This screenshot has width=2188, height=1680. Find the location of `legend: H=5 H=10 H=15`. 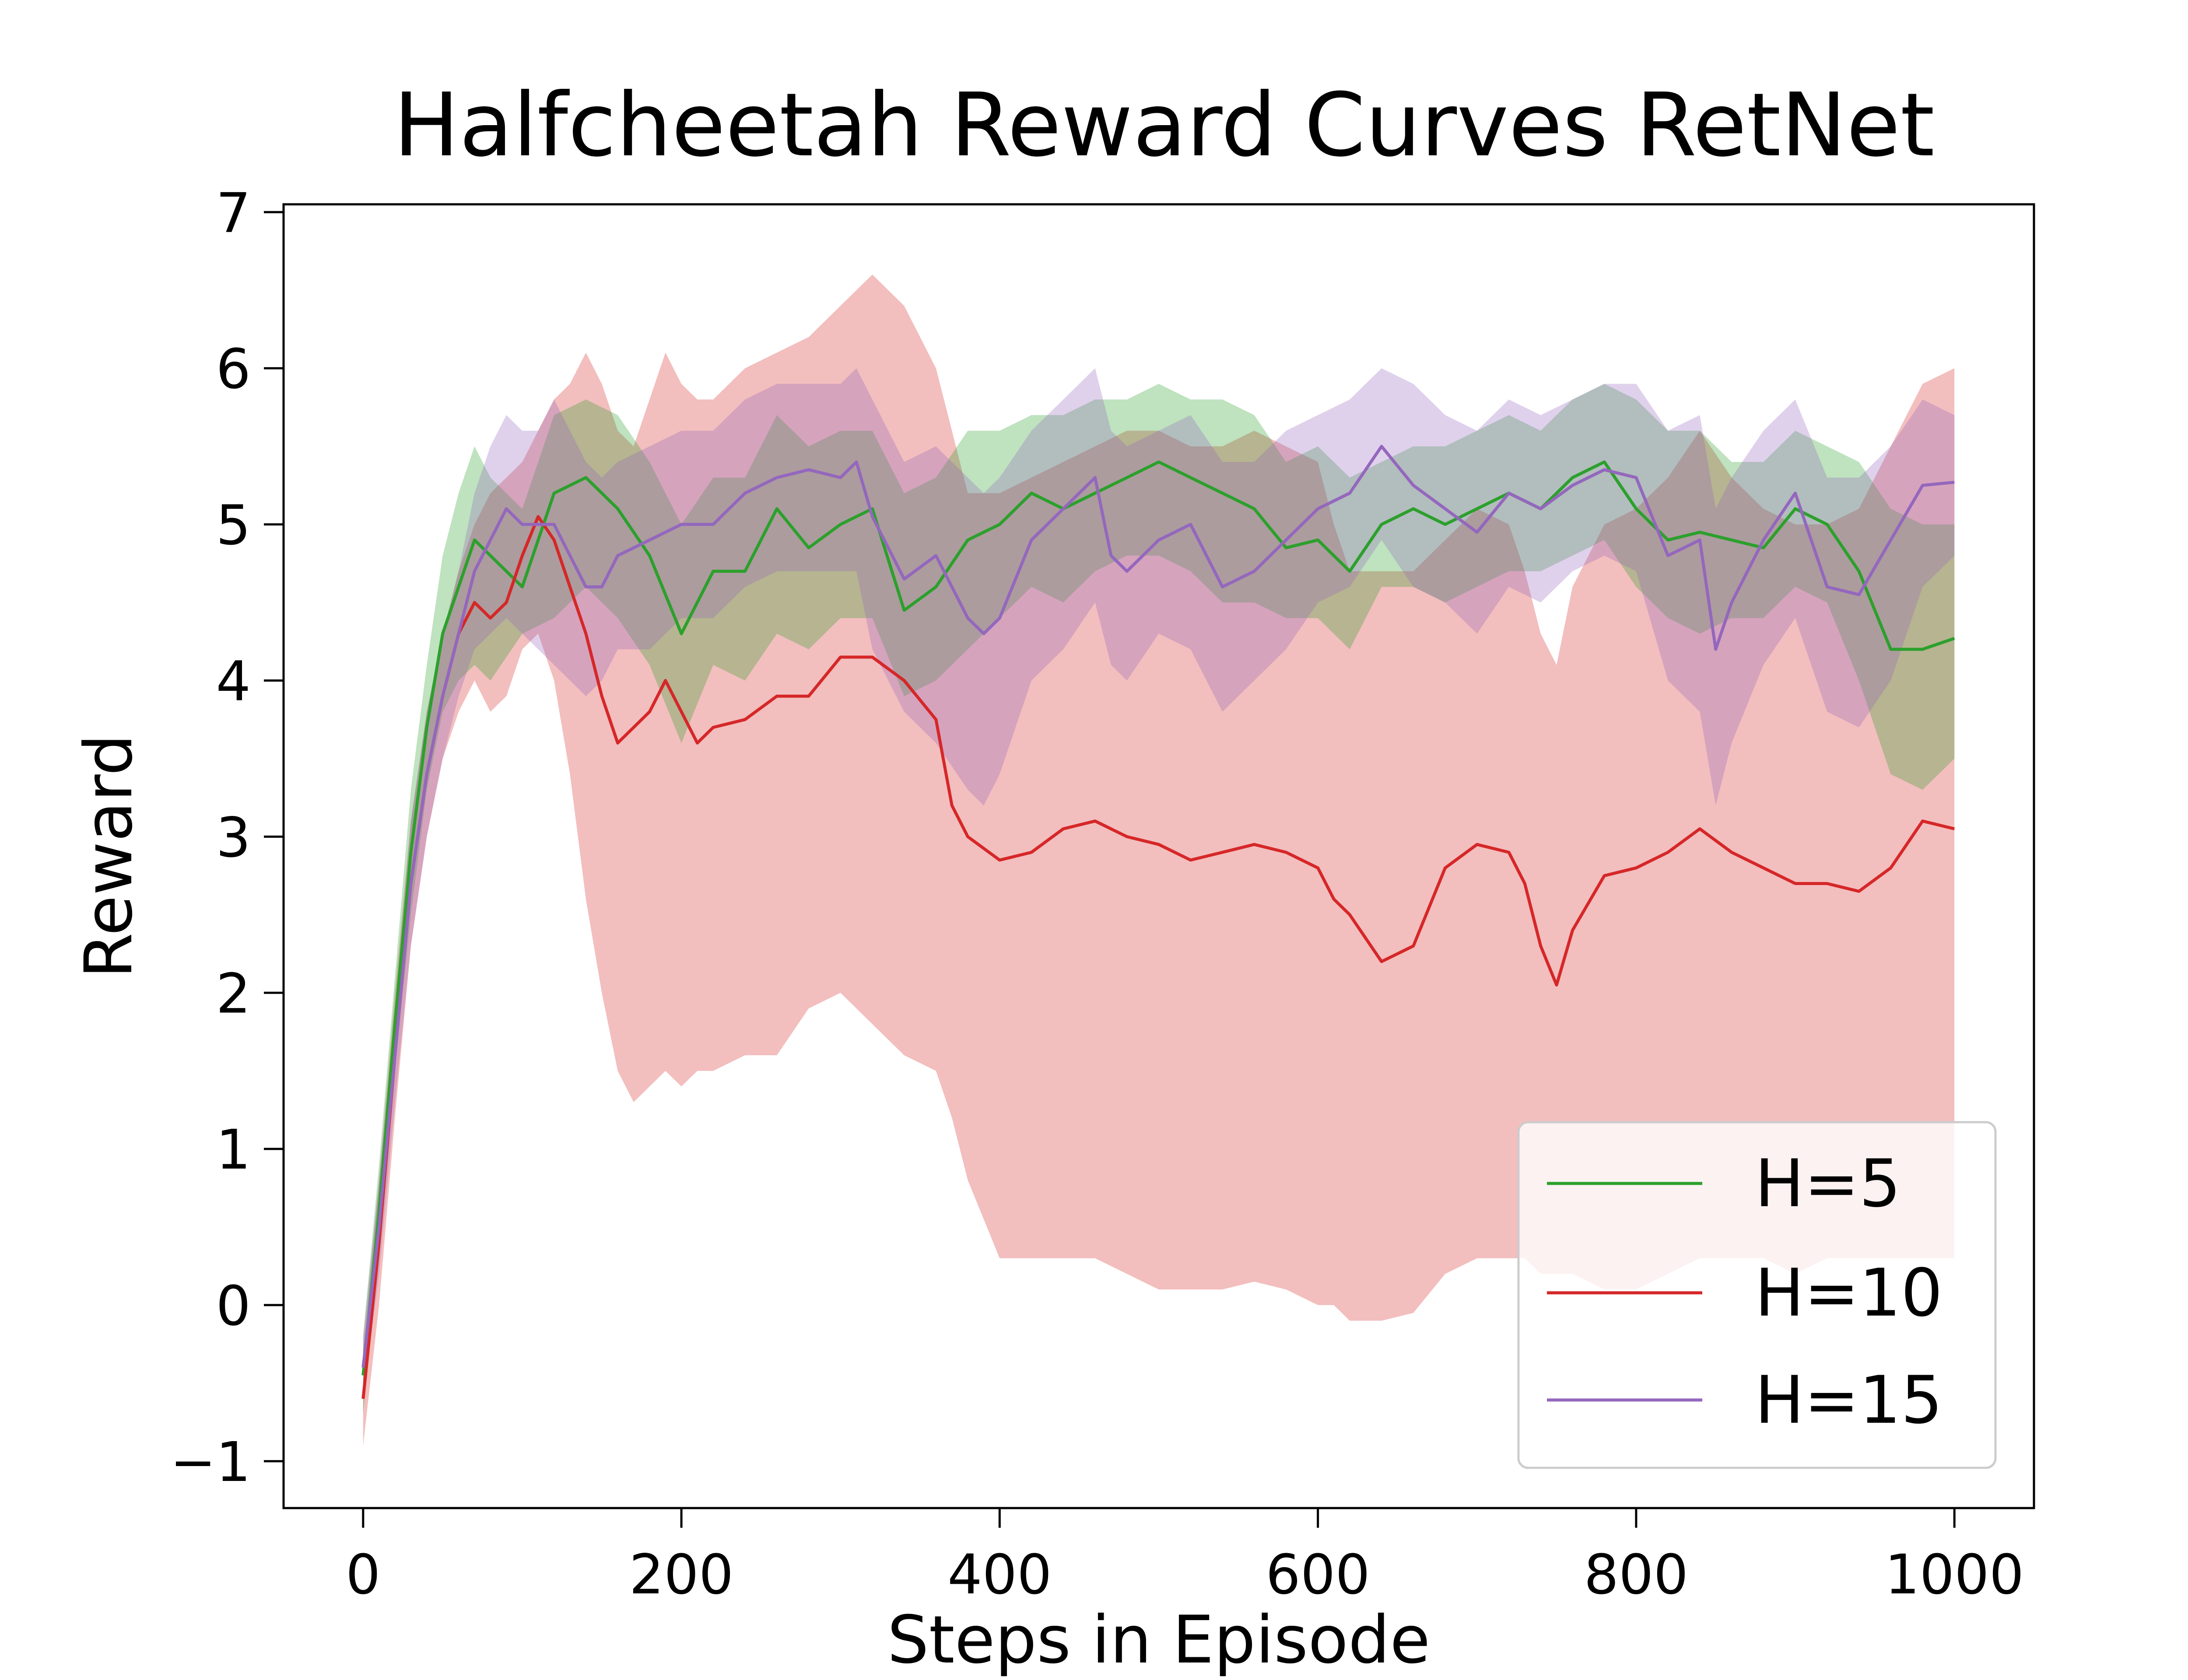

legend: H=5 H=10 H=15 is located at coordinates (1757, 1295).